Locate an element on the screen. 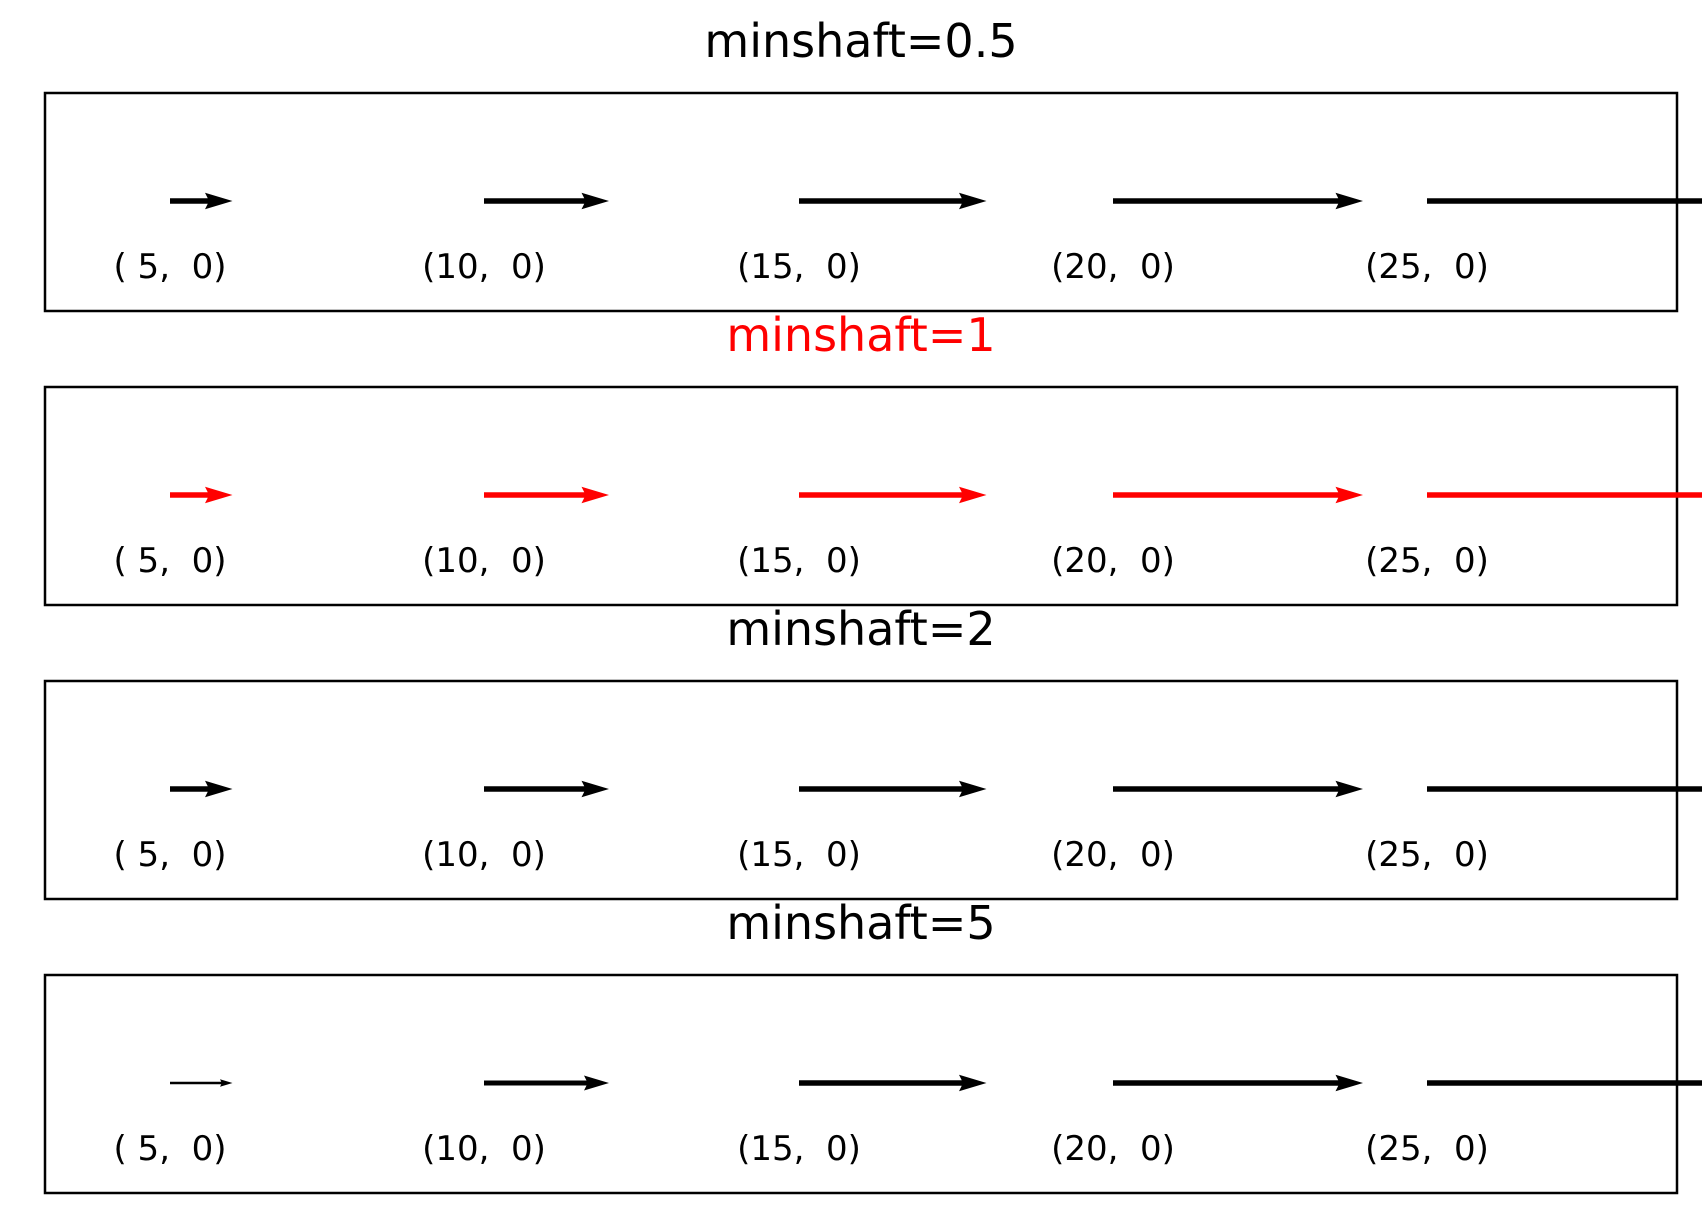  panel-title: minshaft=5 is located at coordinates (860, 923).